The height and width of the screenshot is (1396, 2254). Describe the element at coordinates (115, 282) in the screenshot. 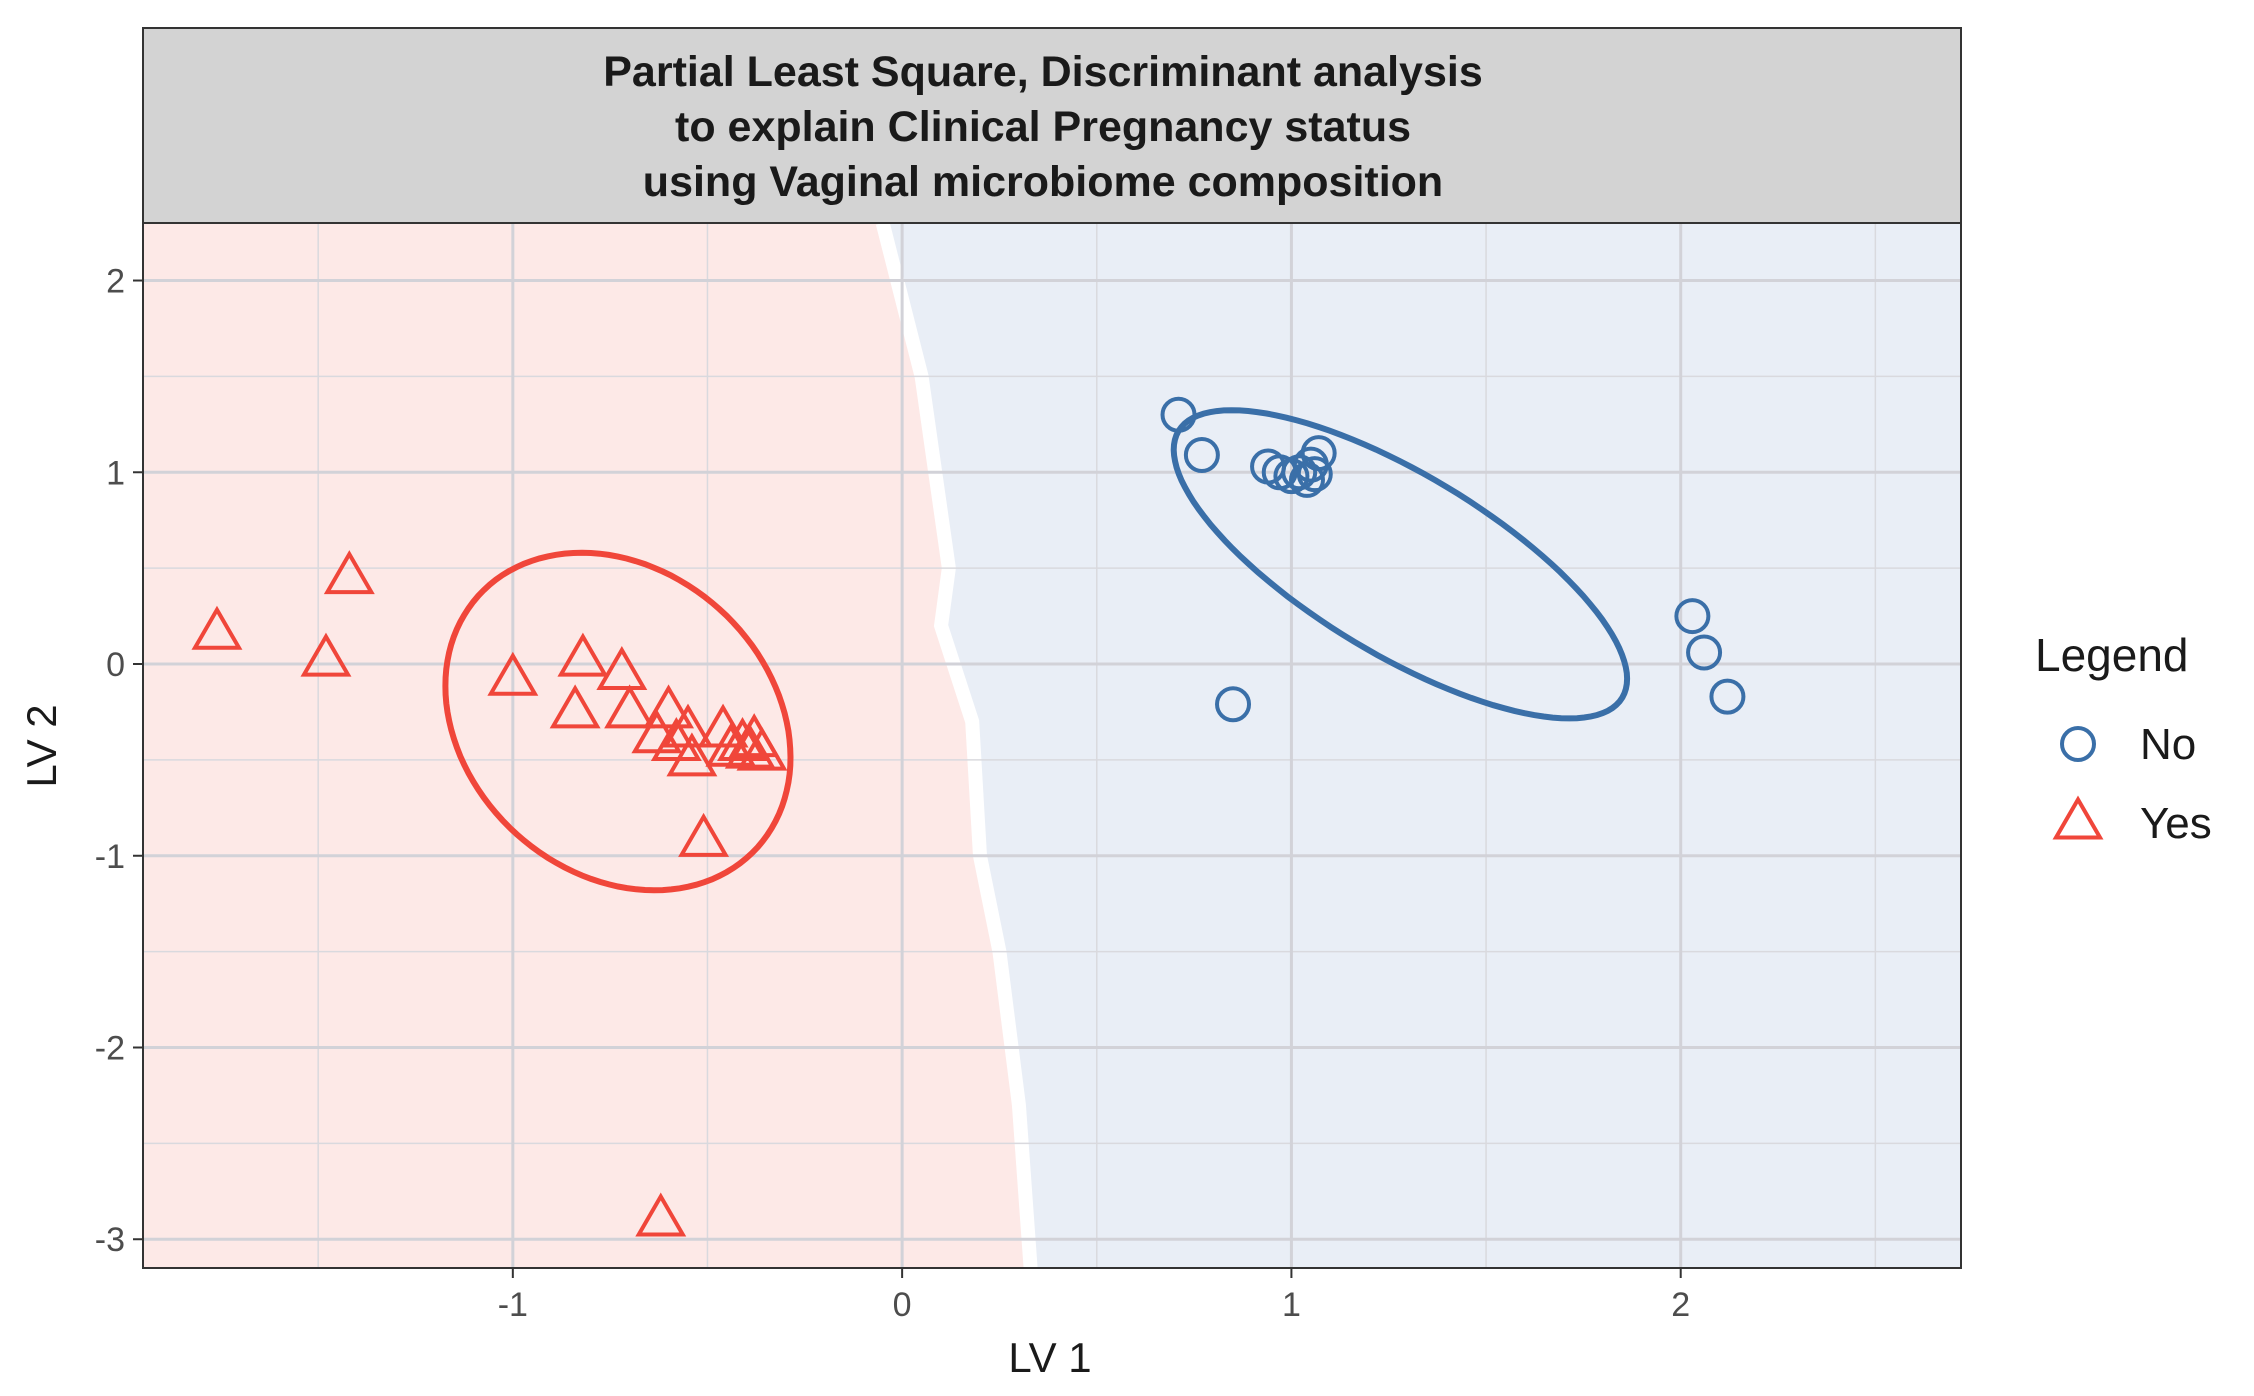

I see `y-tick-label: 2` at that location.